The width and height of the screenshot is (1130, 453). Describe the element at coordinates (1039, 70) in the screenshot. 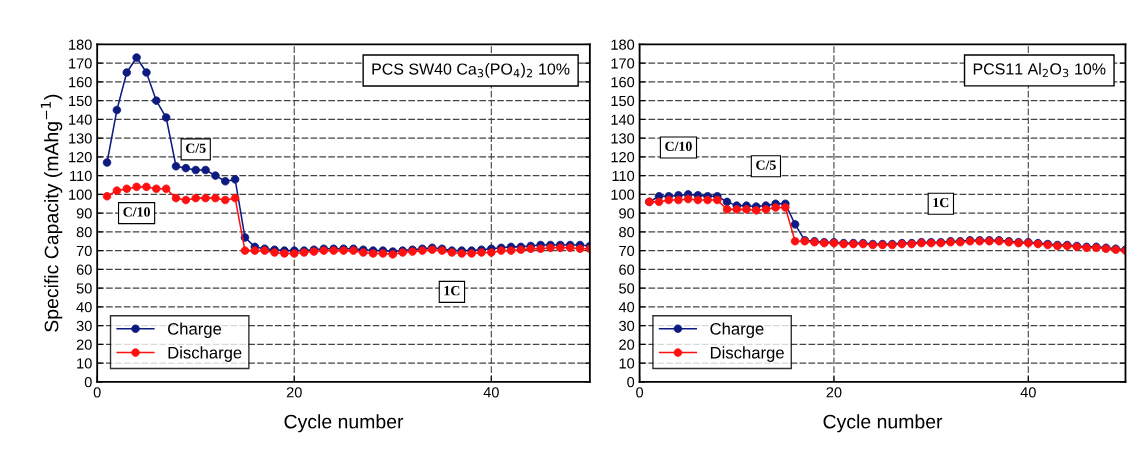

I see `text: PCS11 Al$_{2}$O$_{3}$ 10%` at that location.